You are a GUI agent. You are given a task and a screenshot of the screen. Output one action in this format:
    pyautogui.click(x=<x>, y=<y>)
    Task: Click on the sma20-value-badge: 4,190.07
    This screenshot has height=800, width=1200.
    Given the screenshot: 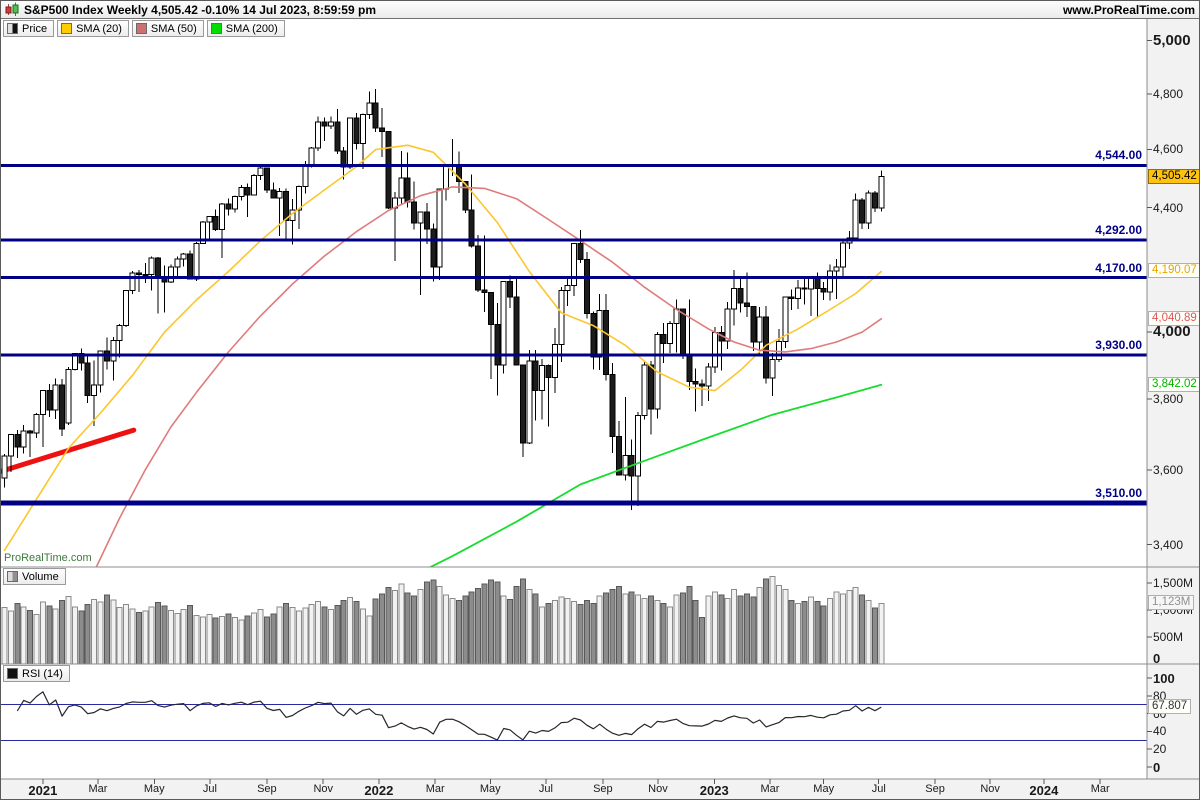 What is the action you would take?
    pyautogui.click(x=1173, y=271)
    